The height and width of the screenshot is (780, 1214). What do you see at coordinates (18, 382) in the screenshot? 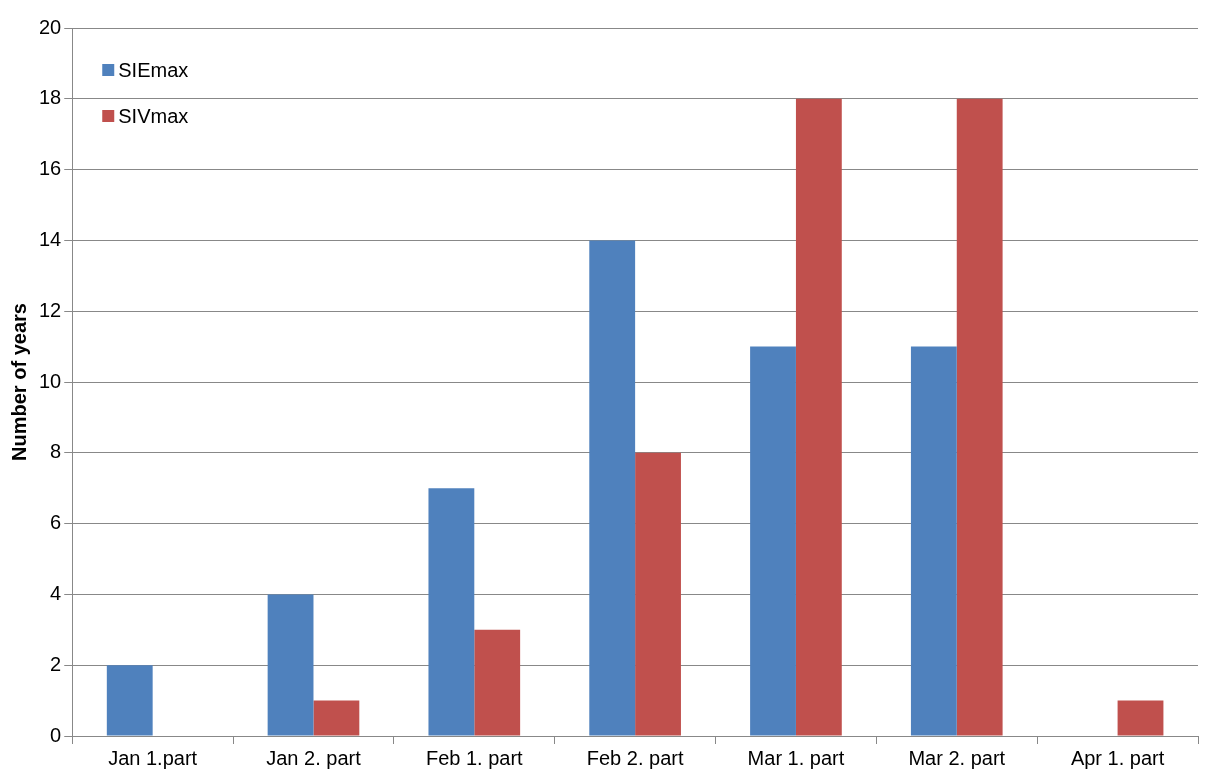
I see `y-axis-title: Number of years` at bounding box center [18, 382].